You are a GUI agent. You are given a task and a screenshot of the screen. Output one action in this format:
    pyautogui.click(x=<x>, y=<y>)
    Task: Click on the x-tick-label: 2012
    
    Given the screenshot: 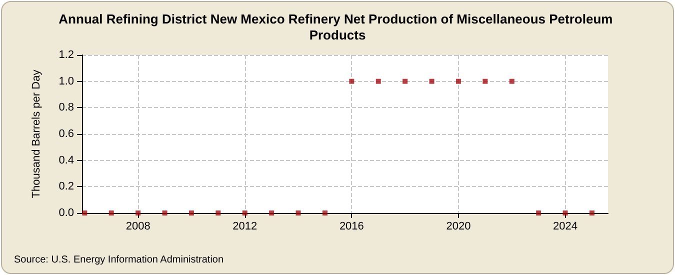 What is the action you would take?
    pyautogui.click(x=245, y=226)
    